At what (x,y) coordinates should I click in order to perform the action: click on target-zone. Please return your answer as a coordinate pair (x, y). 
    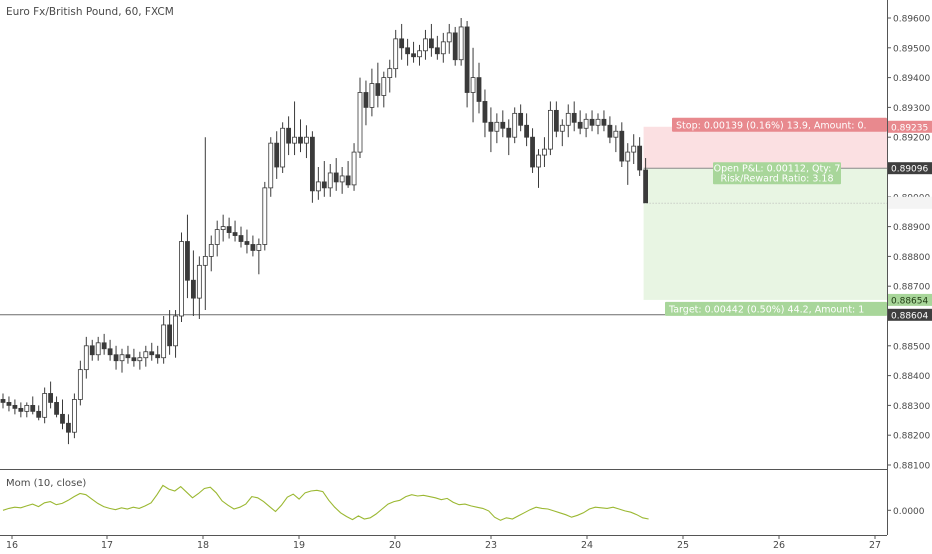
    Looking at the image, I should click on (765, 234).